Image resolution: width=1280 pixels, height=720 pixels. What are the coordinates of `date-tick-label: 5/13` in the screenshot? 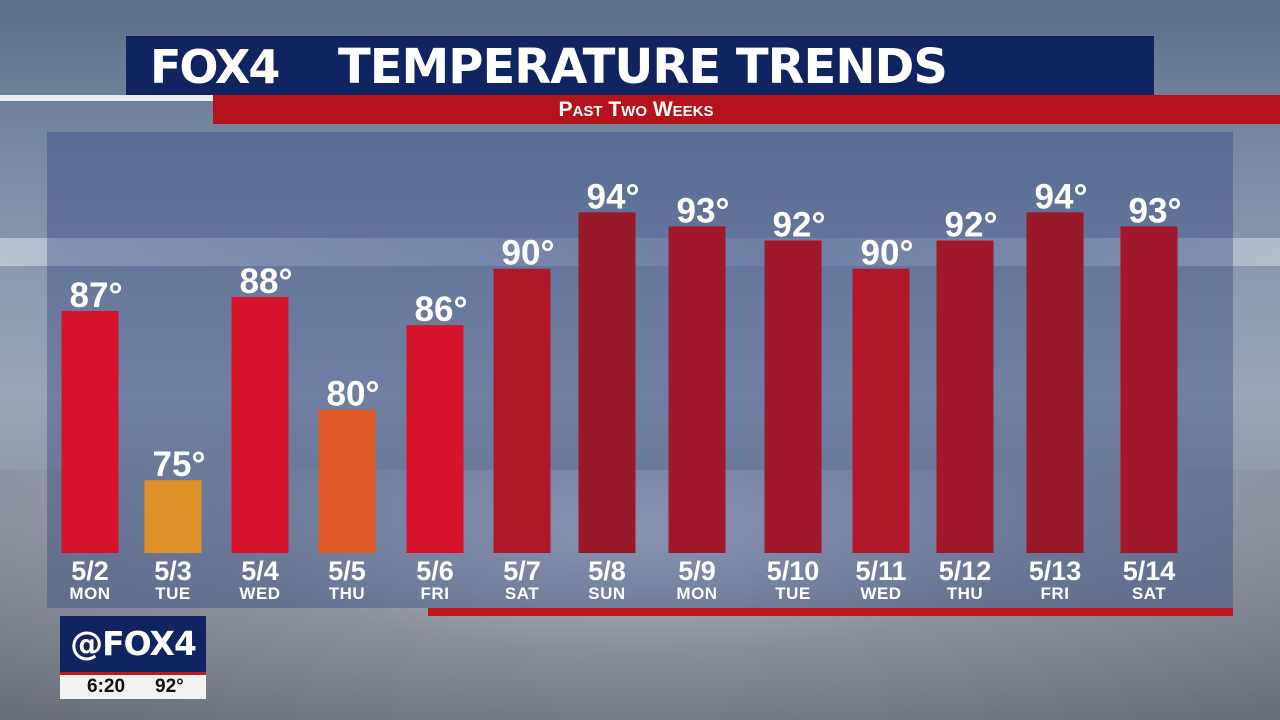 It's located at (1055, 571).